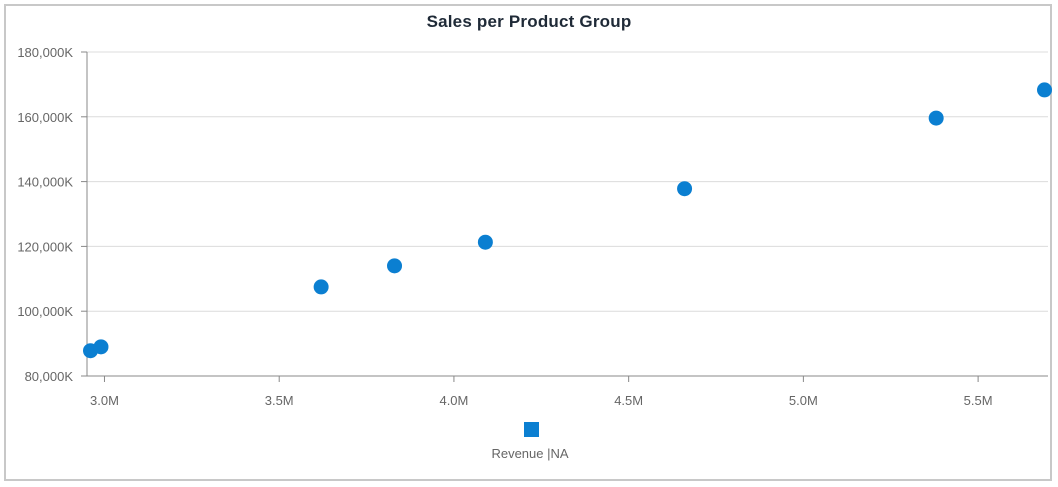  What do you see at coordinates (45, 117) in the screenshot?
I see `y-tick-label: 160,000K` at bounding box center [45, 117].